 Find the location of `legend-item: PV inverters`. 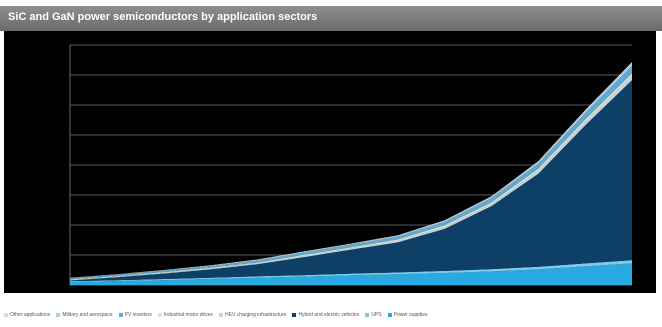

legend-item: PV inverters is located at coordinates (135, 315).